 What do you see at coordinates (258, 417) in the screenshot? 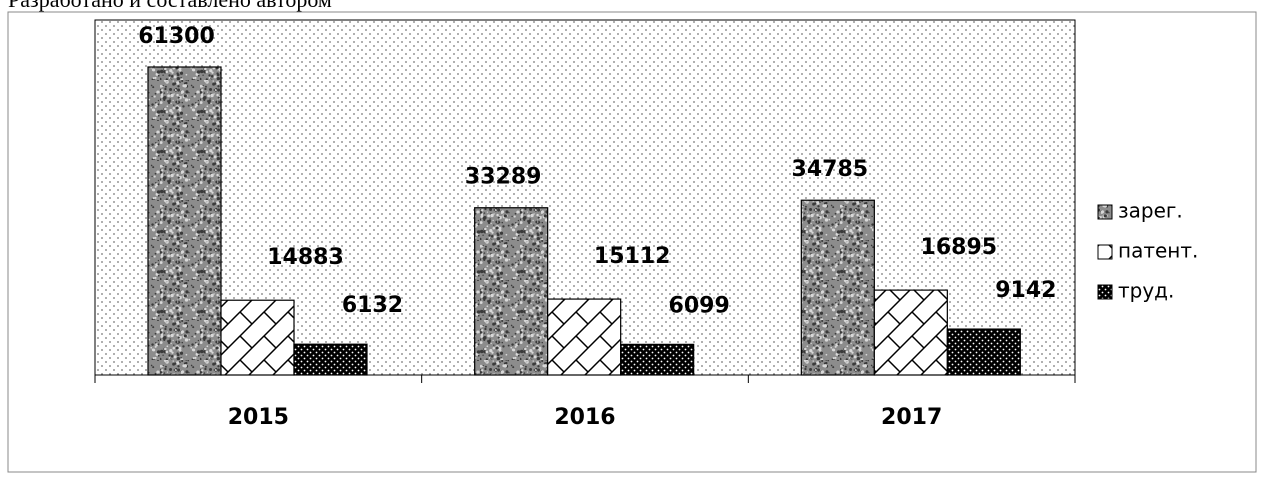
I see `x-tick-label: 2015` at bounding box center [258, 417].